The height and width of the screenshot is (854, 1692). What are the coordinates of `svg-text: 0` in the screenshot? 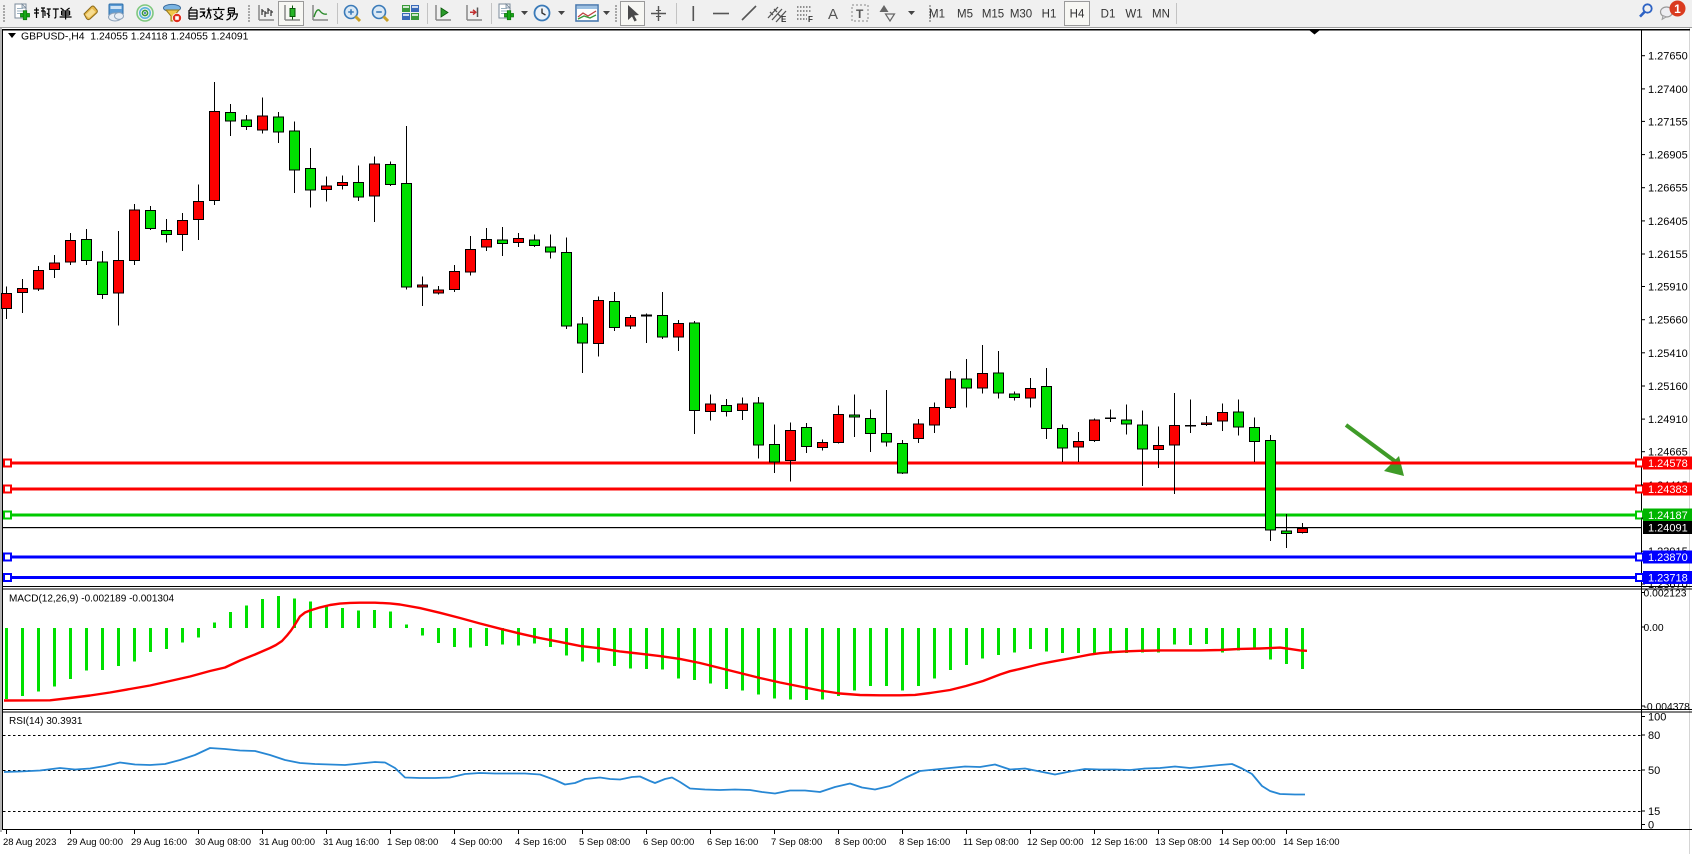 It's located at (1651, 826).